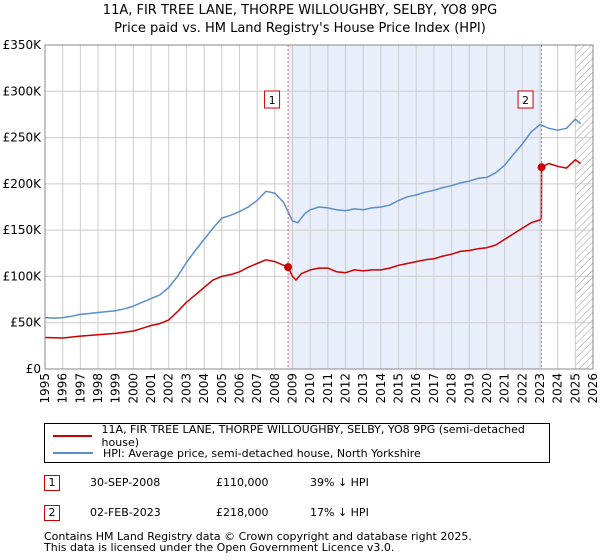 Image resolution: width=600 pixels, height=560 pixels. What do you see at coordinates (275, 388) in the screenshot?
I see `x-tick-label: 2008` at bounding box center [275, 388].